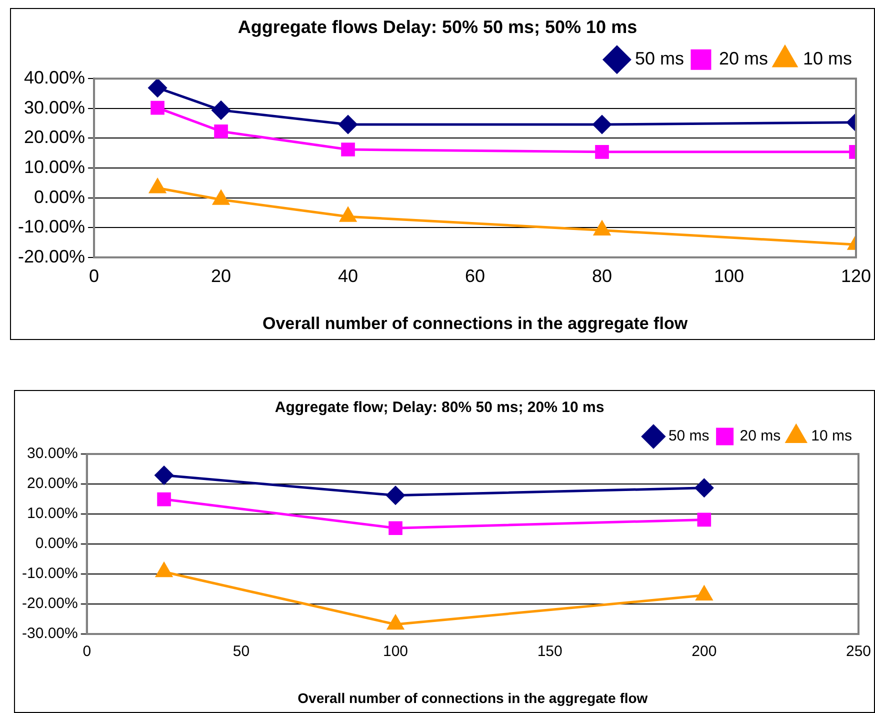 The width and height of the screenshot is (875, 713). Describe the element at coordinates (439, 407) in the screenshot. I see `chart-title: Aggregate flow; Delay: 80% 50 ms; 20% 10 ms` at that location.